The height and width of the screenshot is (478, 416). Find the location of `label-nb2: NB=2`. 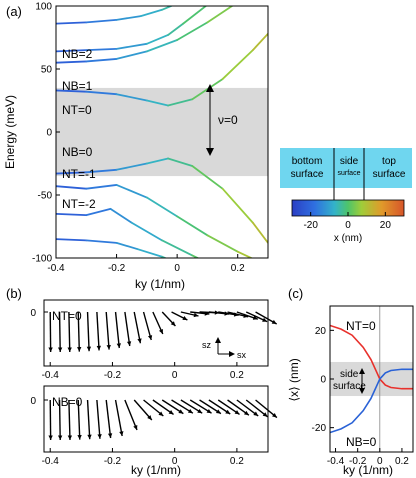

label-nb2: NB=2 is located at coordinates (77, 54).